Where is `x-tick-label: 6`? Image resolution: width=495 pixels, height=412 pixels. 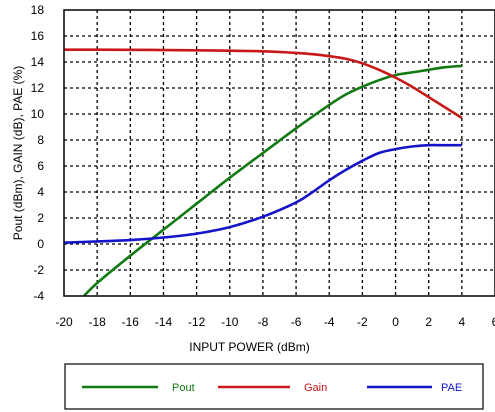
x-tick-label: 6 is located at coordinates (493, 322).